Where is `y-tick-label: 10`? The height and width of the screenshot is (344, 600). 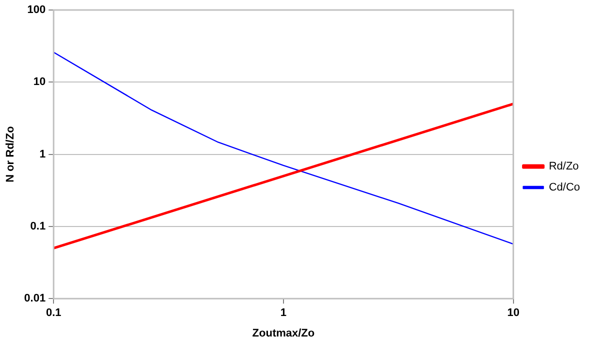
y-tick-label: 10 is located at coordinates (39, 82).